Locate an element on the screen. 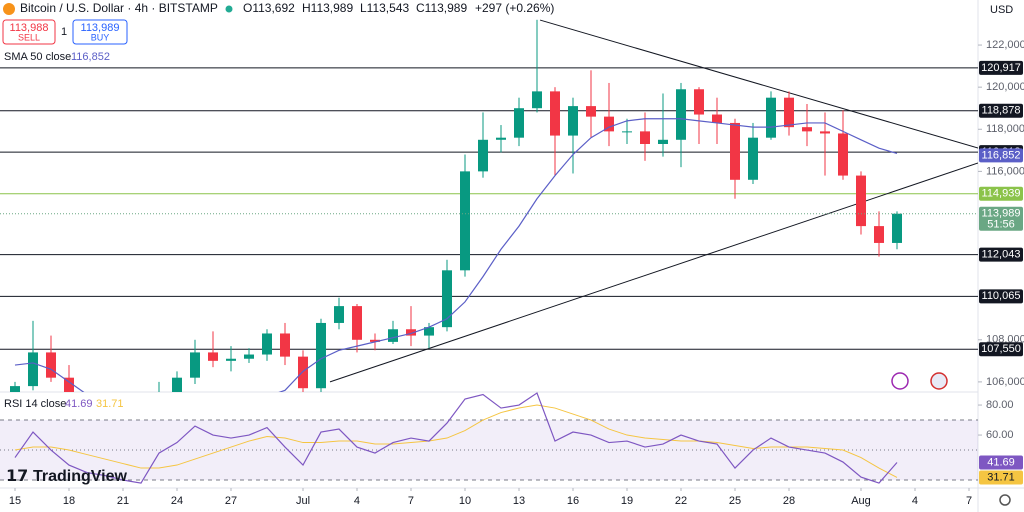  rsi-ma-axis-label-bg is located at coordinates (1001, 477).